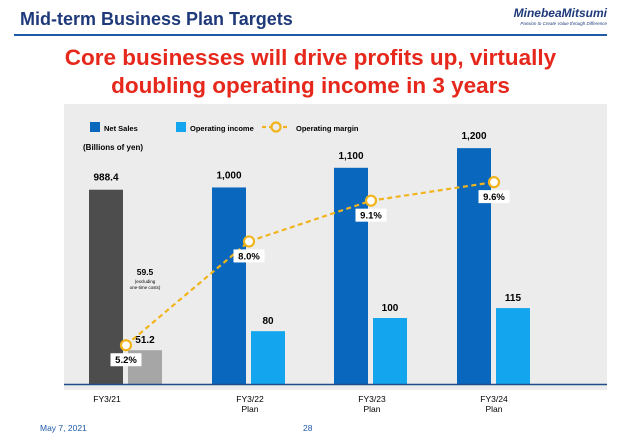 The width and height of the screenshot is (621, 438). What do you see at coordinates (560, 13) in the screenshot?
I see `brand-name: MinebeaMitsumi` at bounding box center [560, 13].